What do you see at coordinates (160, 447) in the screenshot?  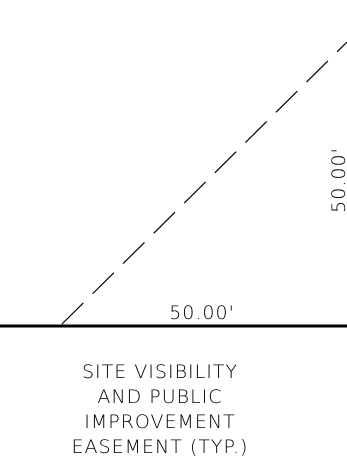 I see `note-line-4: EASEMENT (TYP.)` at bounding box center [160, 447].